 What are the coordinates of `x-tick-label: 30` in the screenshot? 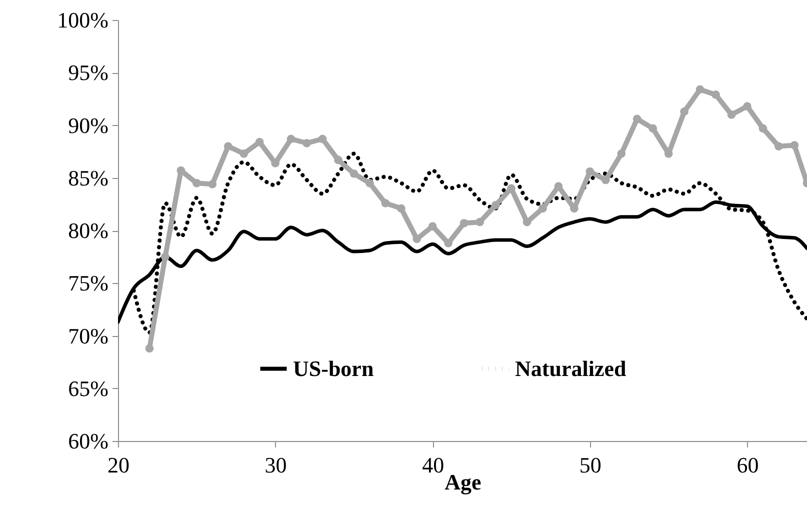 It's located at (275, 465).